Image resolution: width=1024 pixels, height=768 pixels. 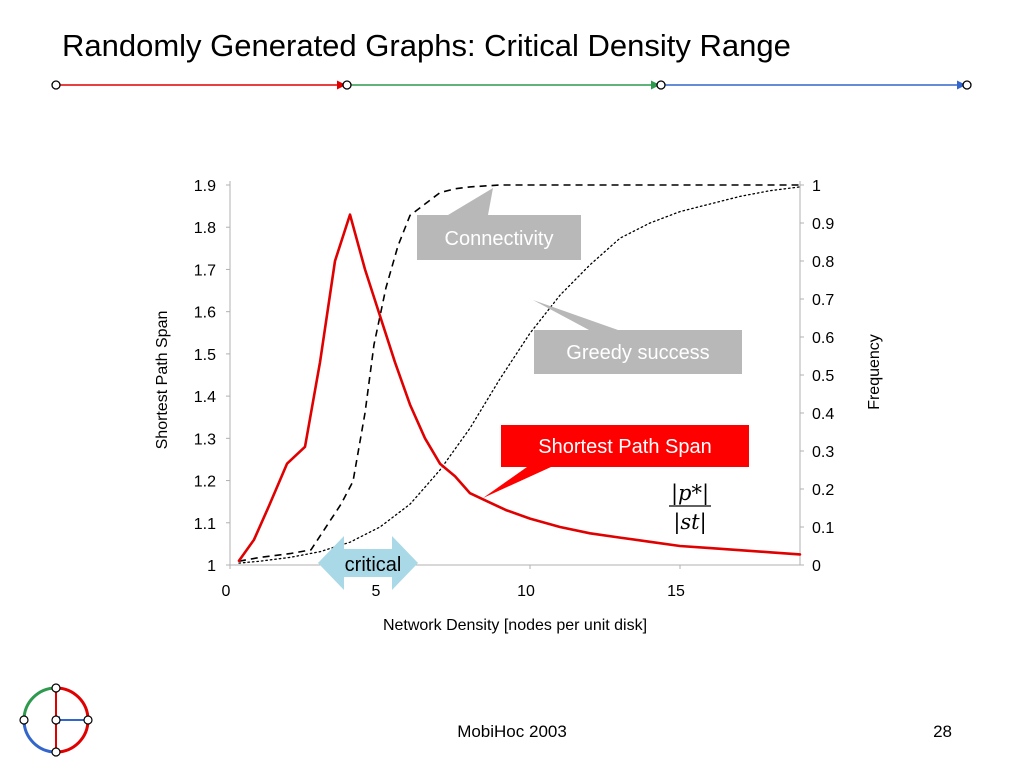 What do you see at coordinates (961, 85) in the screenshot?
I see `header-arrowhead-blue` at bounding box center [961, 85].